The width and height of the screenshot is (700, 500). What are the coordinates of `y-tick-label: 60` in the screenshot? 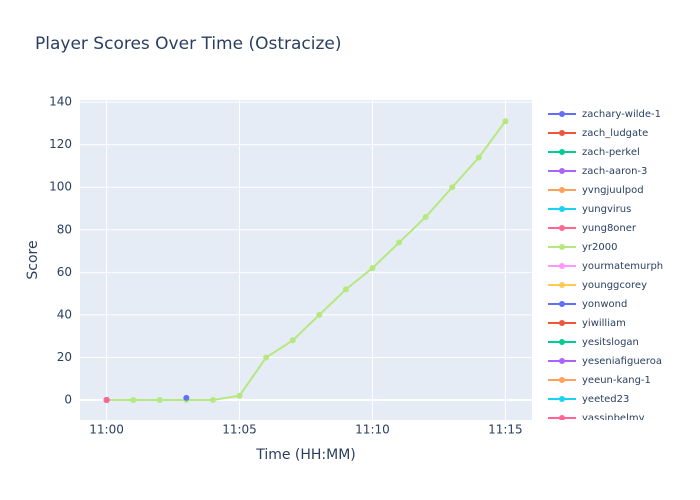 It's located at (64, 272).